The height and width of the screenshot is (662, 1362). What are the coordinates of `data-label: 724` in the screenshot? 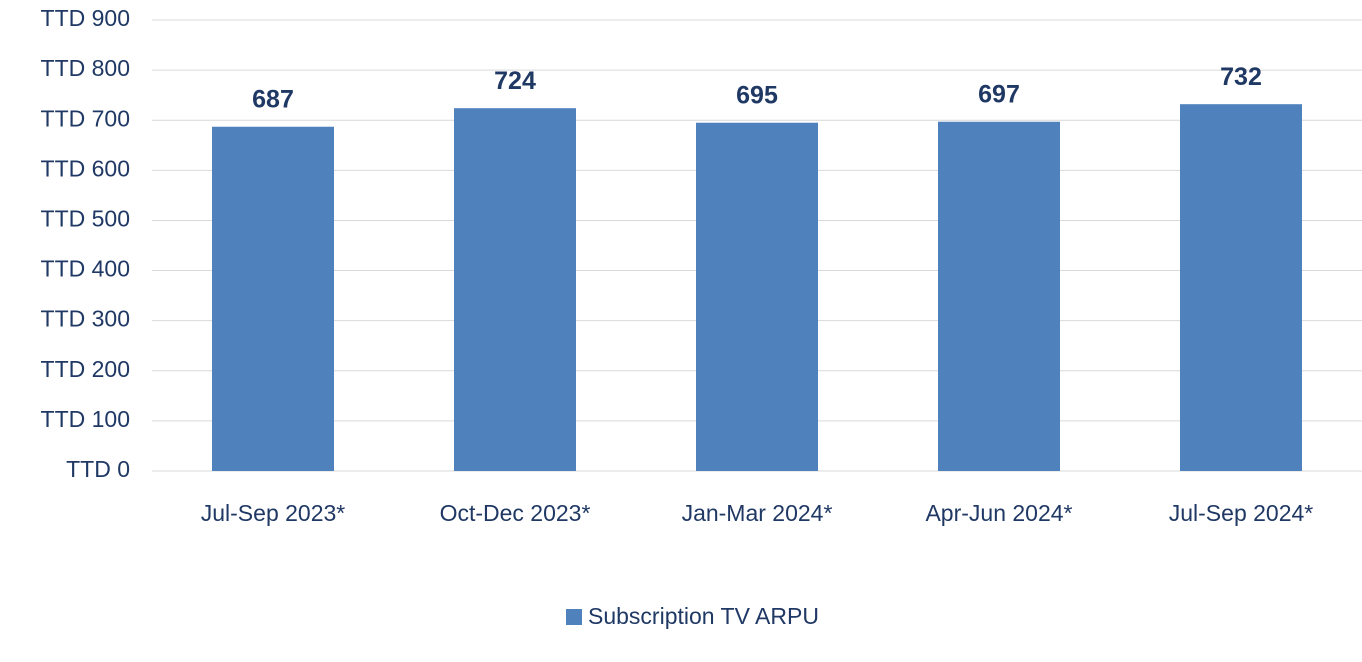 It's located at (515, 81).